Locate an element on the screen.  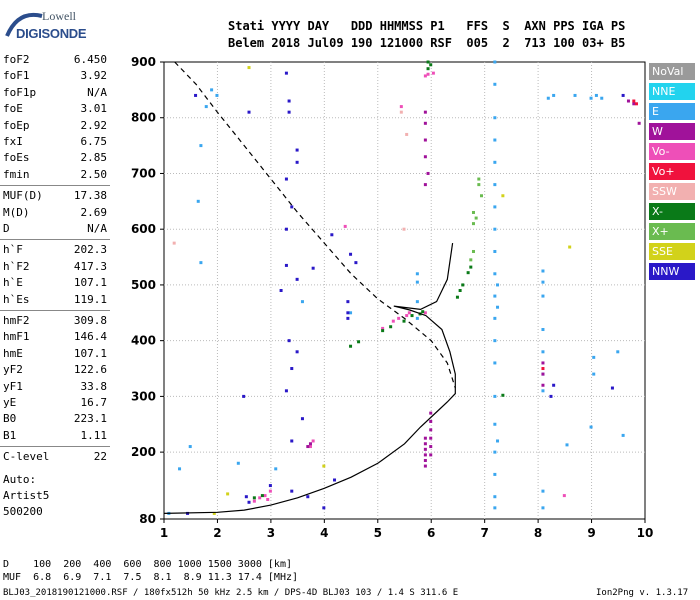
y-tick-label: 700 is located at coordinates (143, 173).